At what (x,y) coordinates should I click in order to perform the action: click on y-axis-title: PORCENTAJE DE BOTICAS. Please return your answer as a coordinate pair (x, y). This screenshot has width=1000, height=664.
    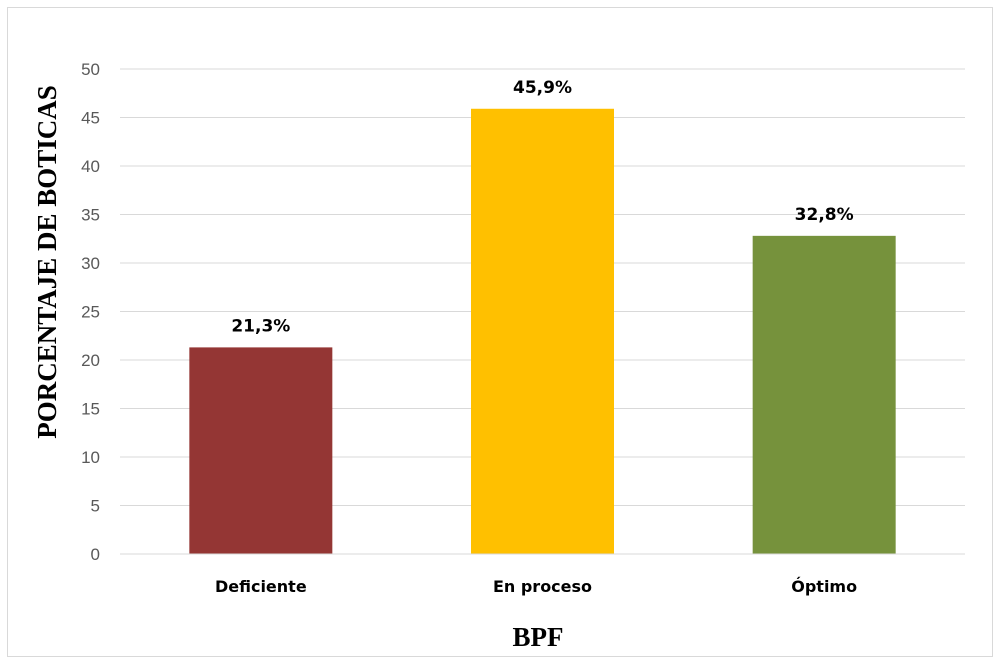
    Looking at the image, I should click on (47, 262).